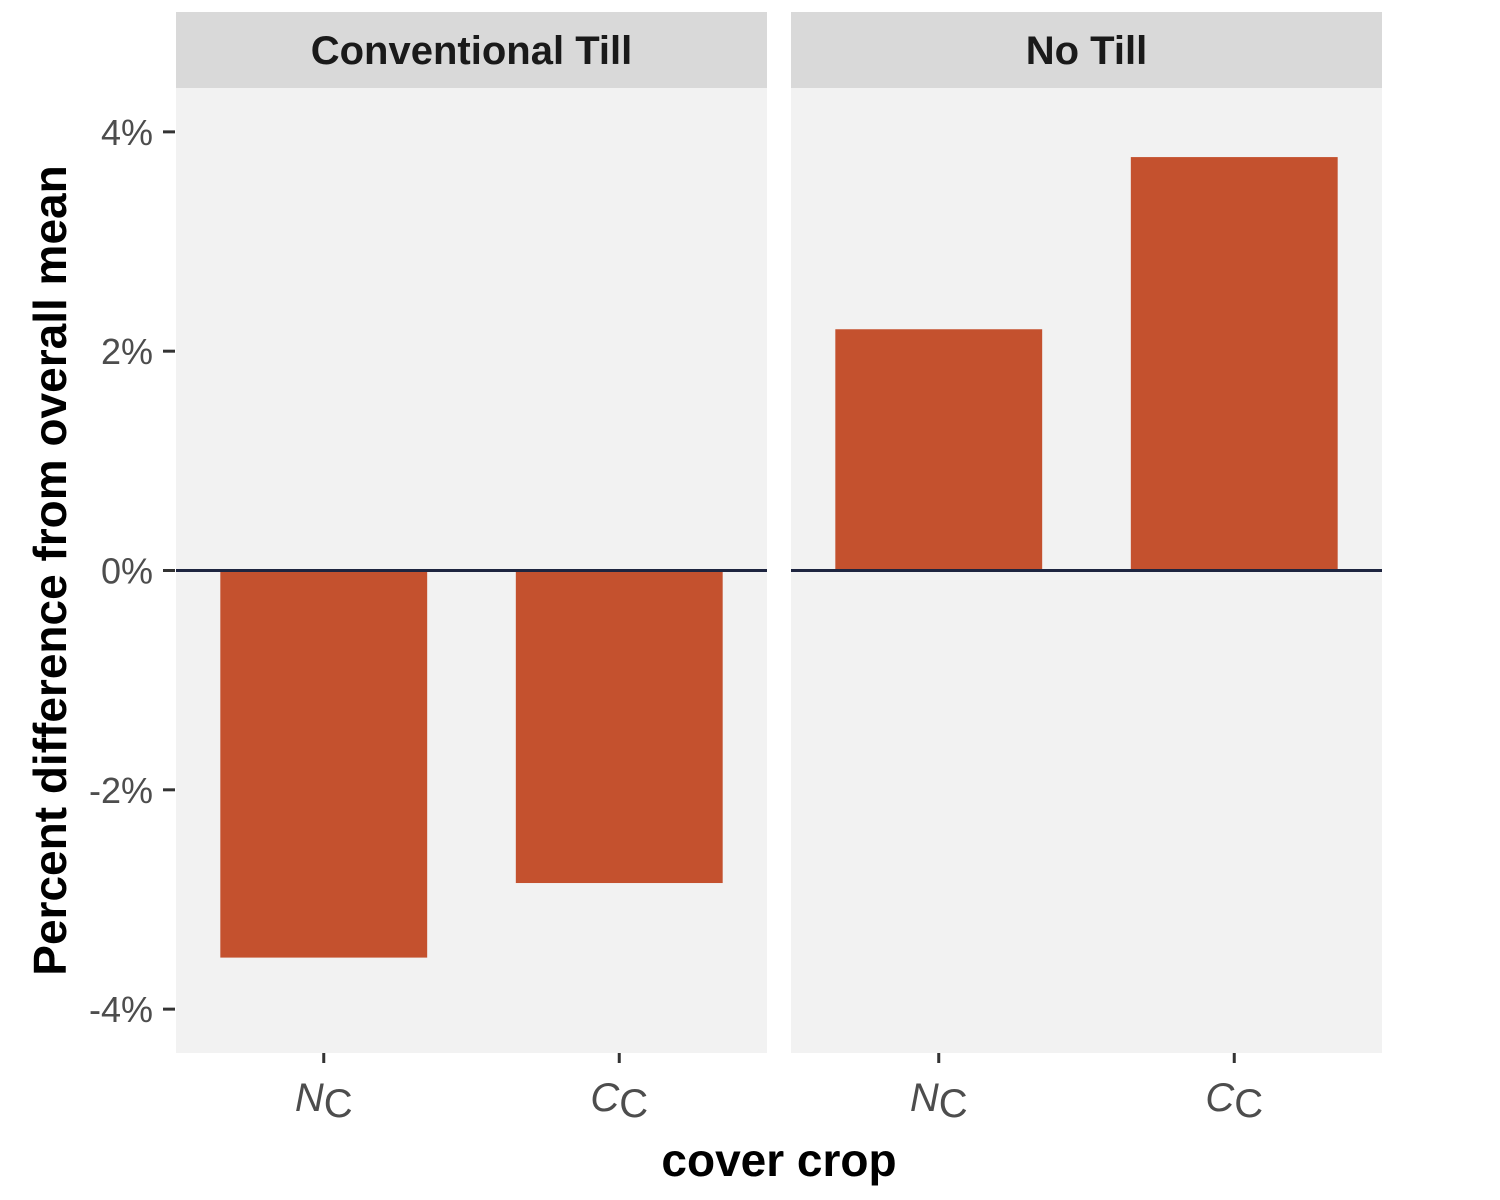 Image resolution: width=1500 pixels, height=1200 pixels. I want to click on y-tick-label: -4%, so click(121, 1009).